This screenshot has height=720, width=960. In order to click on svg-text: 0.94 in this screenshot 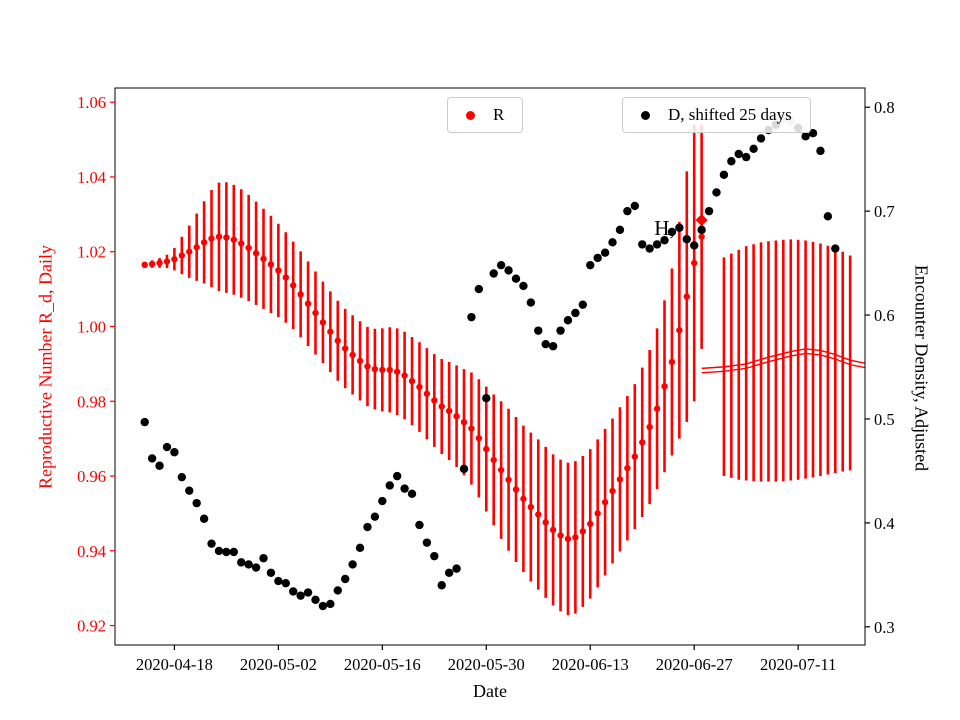, I will do `click(91, 551)`.